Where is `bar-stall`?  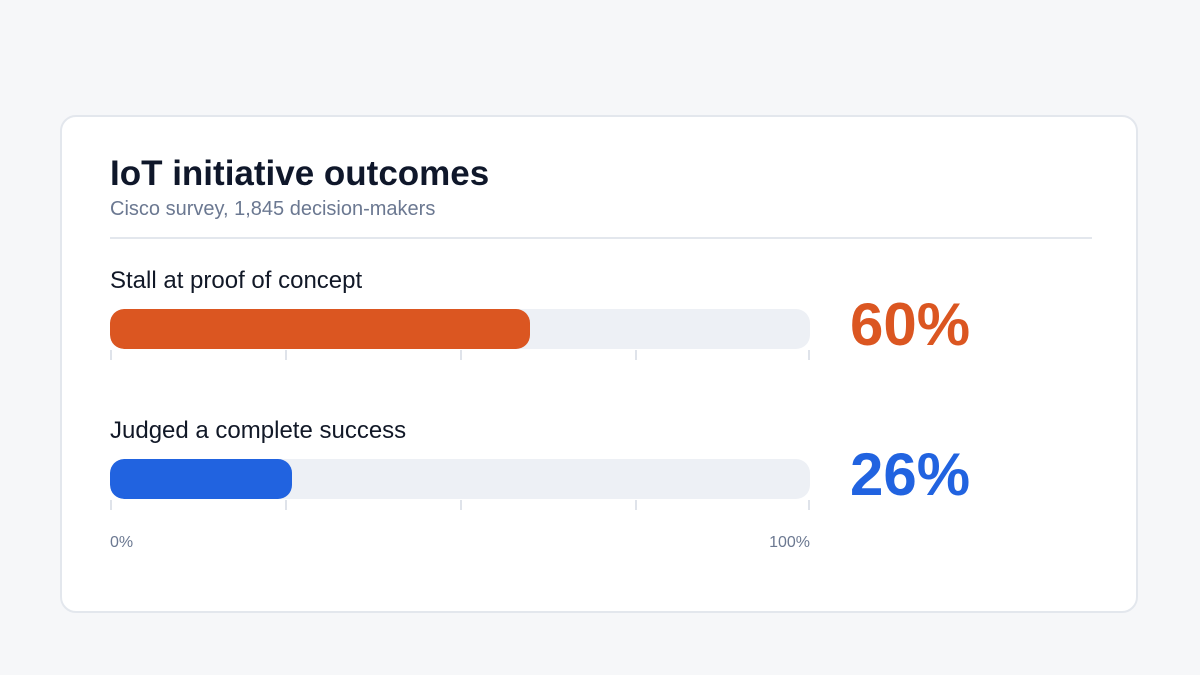 bar-stall is located at coordinates (320, 329).